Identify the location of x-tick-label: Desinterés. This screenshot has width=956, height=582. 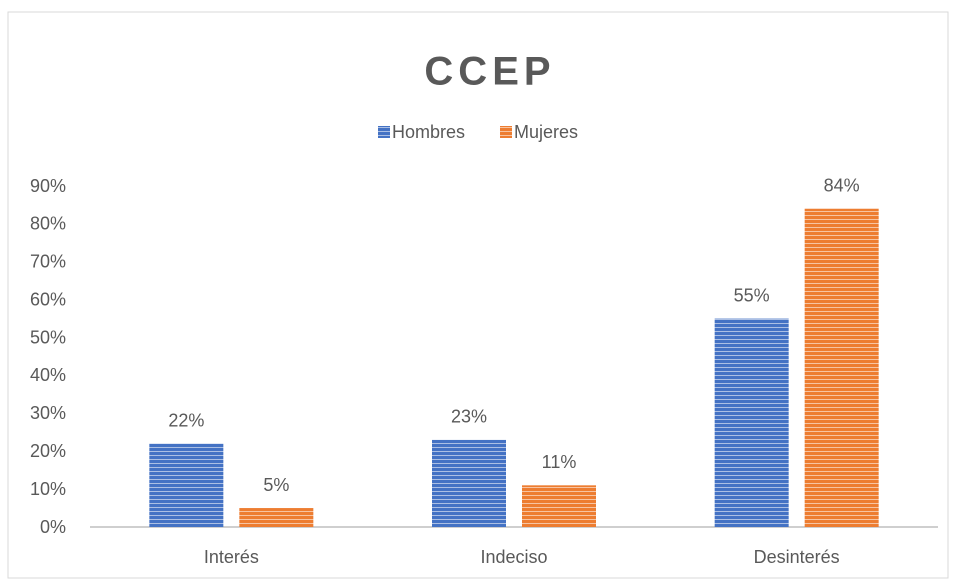
(797, 557).